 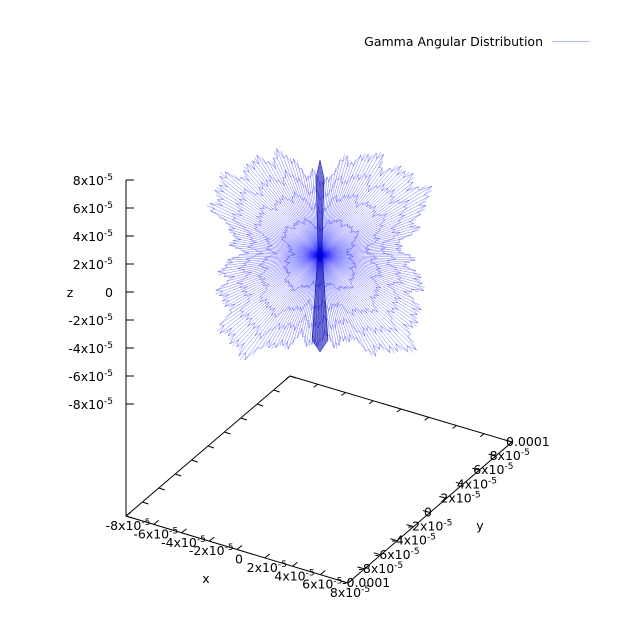 What do you see at coordinates (155, 533) in the screenshot?
I see `x-tick-label: -6x10-5` at bounding box center [155, 533].